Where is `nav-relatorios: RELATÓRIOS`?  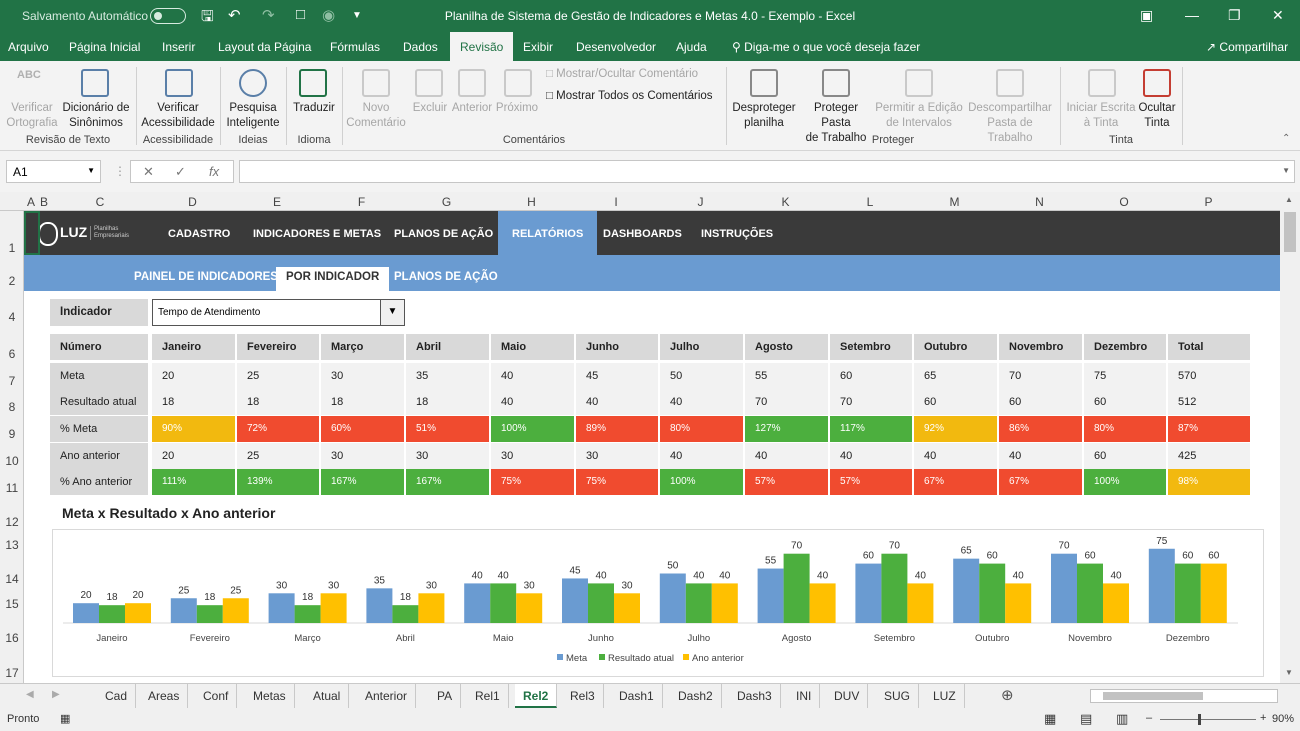
nav-relatorios: RELATÓRIOS is located at coordinates (548, 233).